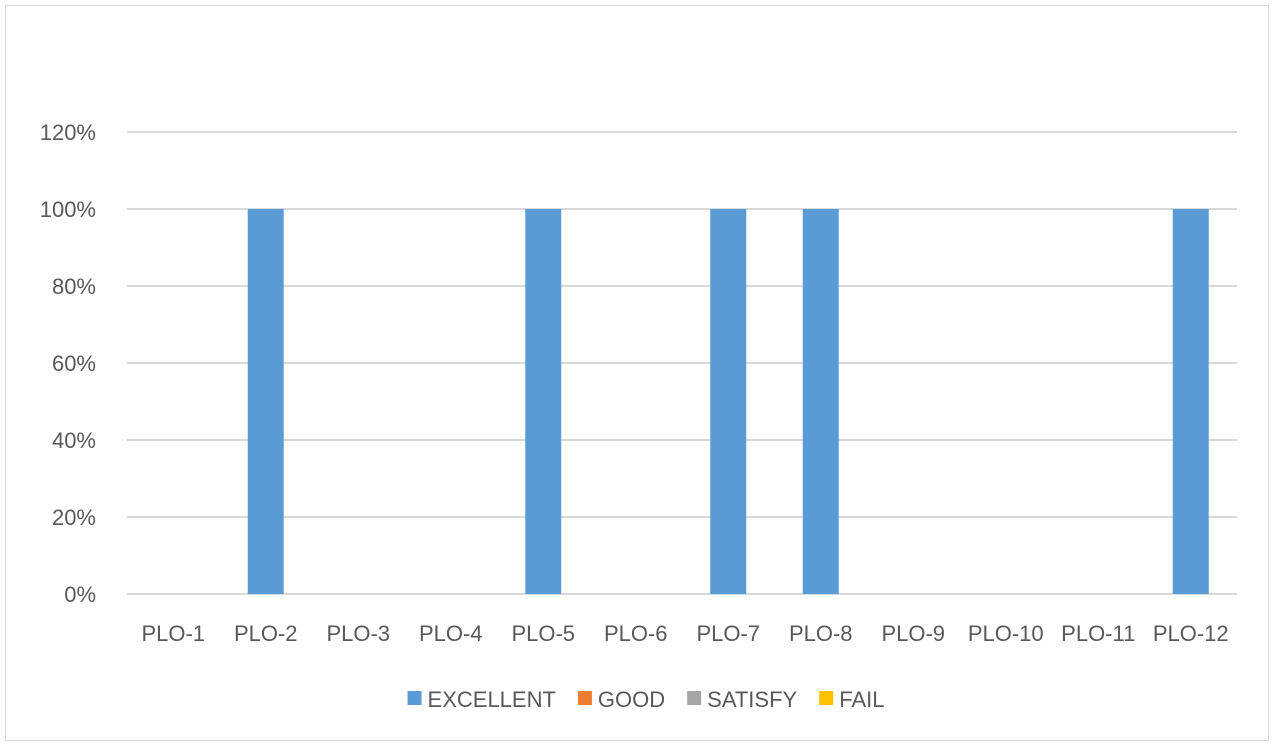  Describe the element at coordinates (74, 363) in the screenshot. I see `y-tick-label: 60%` at that location.